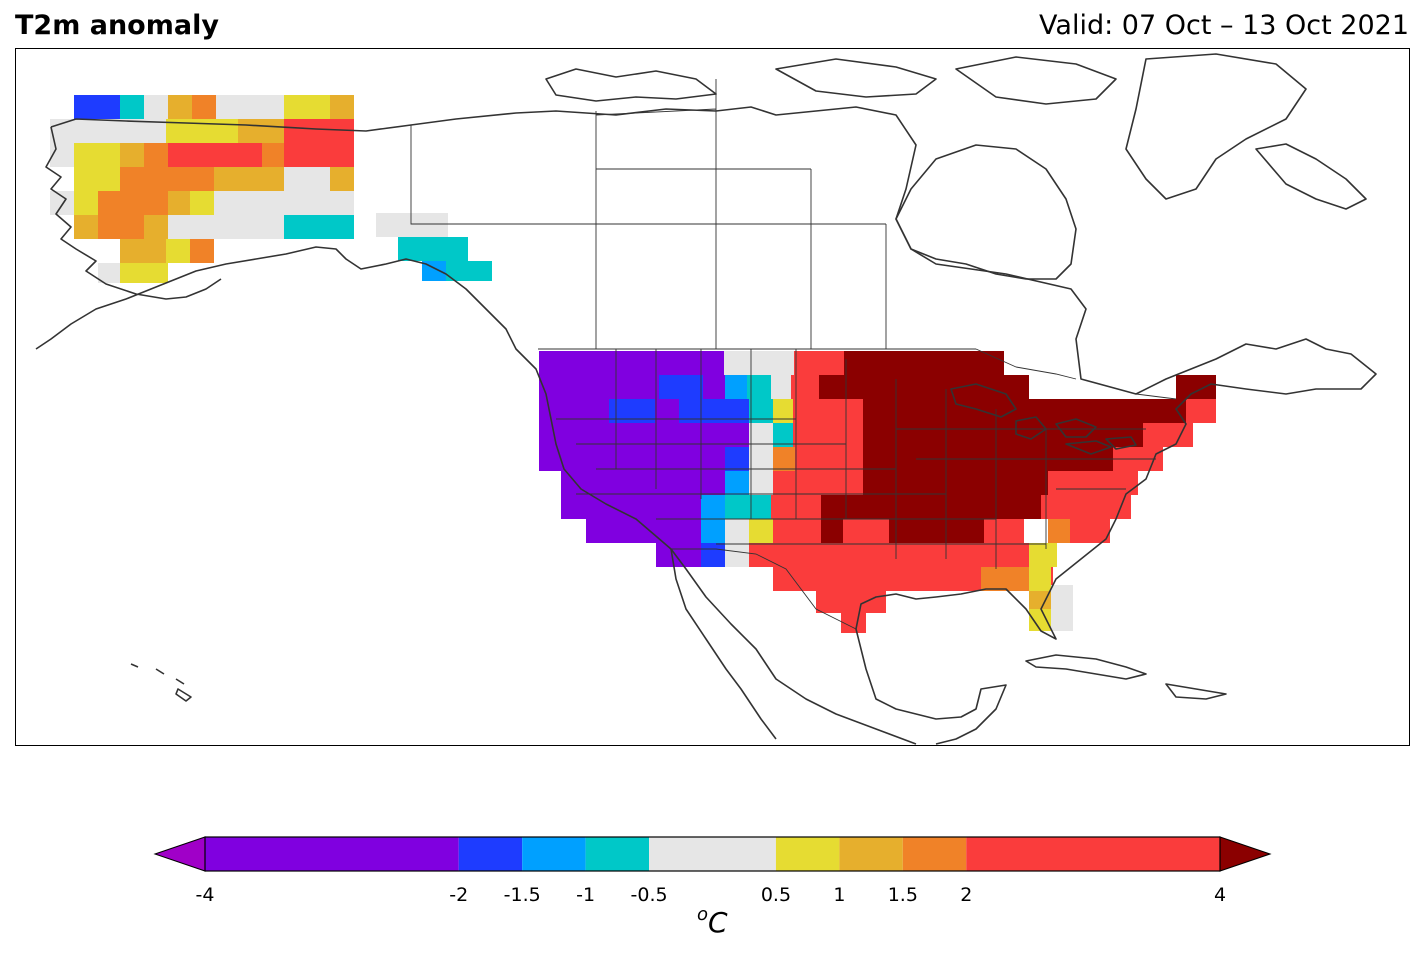 Image resolution: width=1425 pixels, height=957 pixels. Describe the element at coordinates (585, 895) in the screenshot. I see `colorbar-tick-label: -1` at that location.